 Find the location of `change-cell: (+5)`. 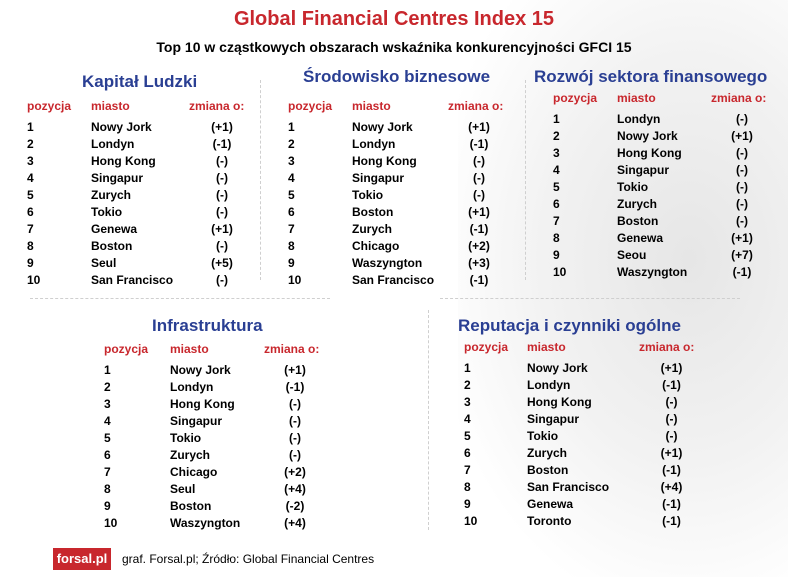

change-cell: (+5) is located at coordinates (222, 262).